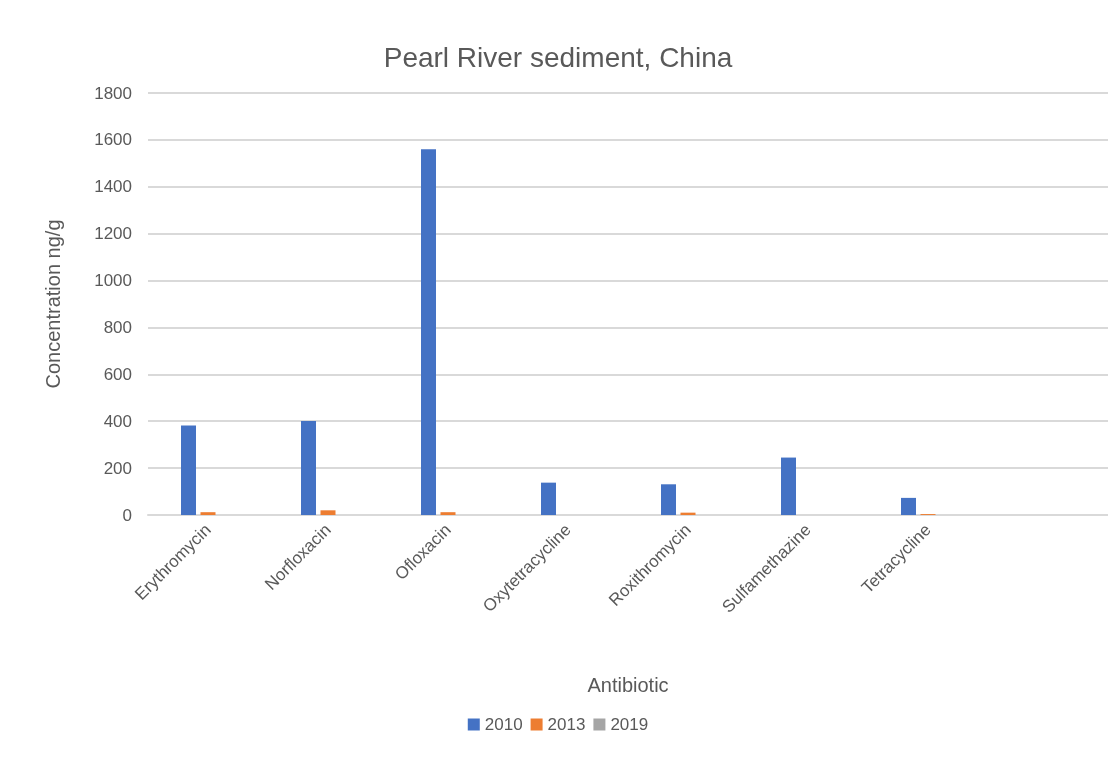 This screenshot has height=764, width=1116. What do you see at coordinates (113, 140) in the screenshot?
I see `y-tick-label: 1600` at bounding box center [113, 140].